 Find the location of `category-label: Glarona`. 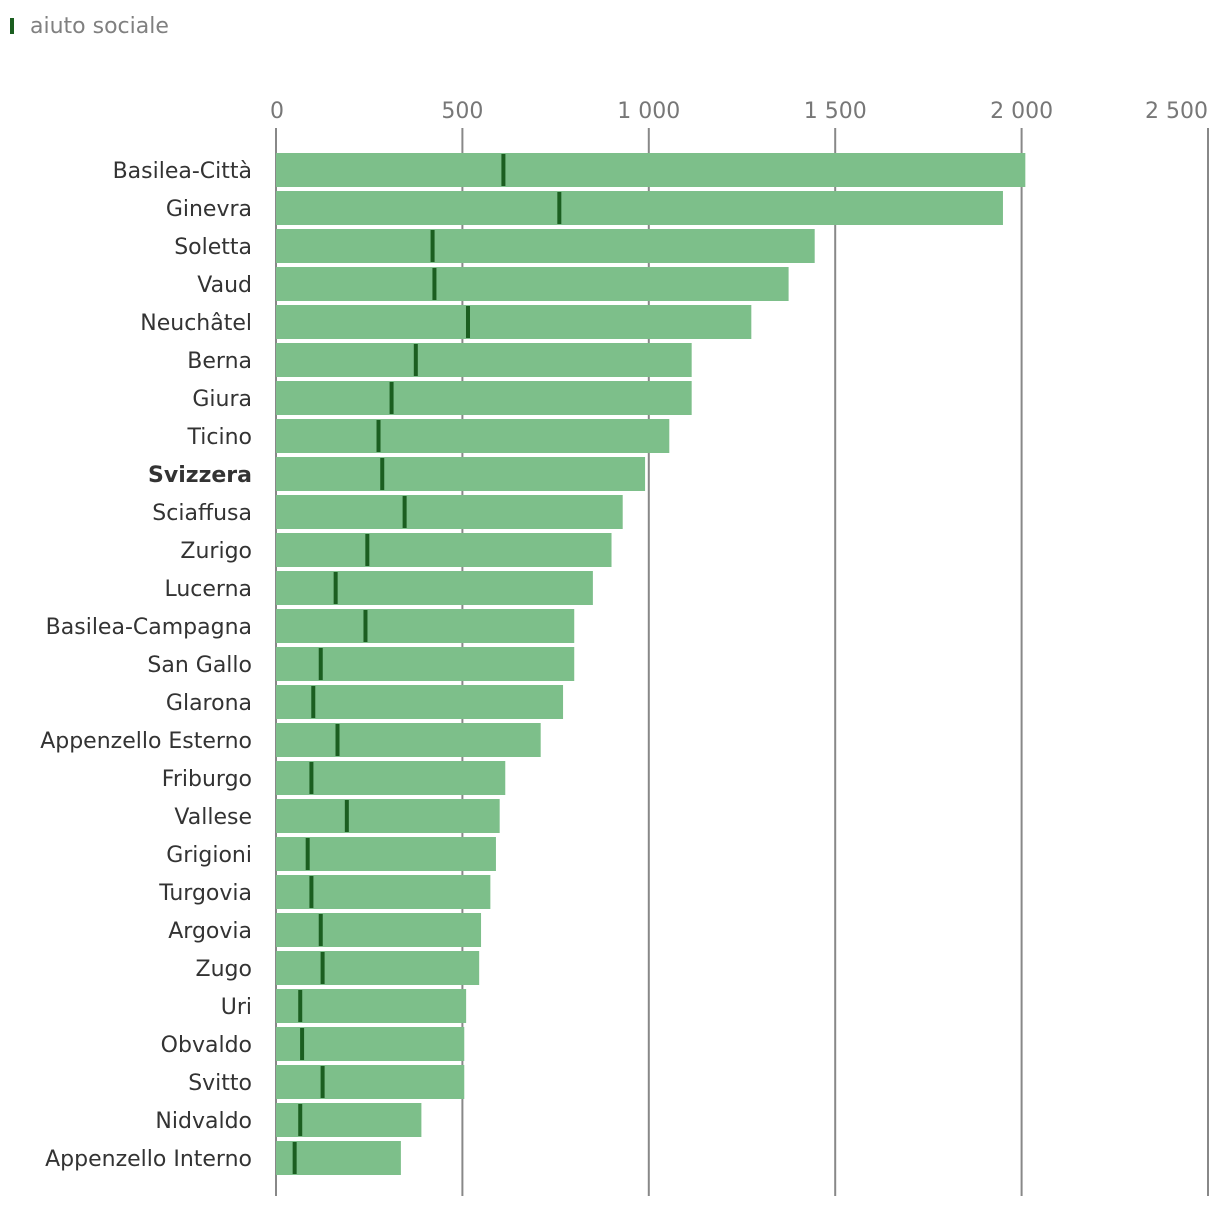

category-label: Glarona is located at coordinates (209, 703).